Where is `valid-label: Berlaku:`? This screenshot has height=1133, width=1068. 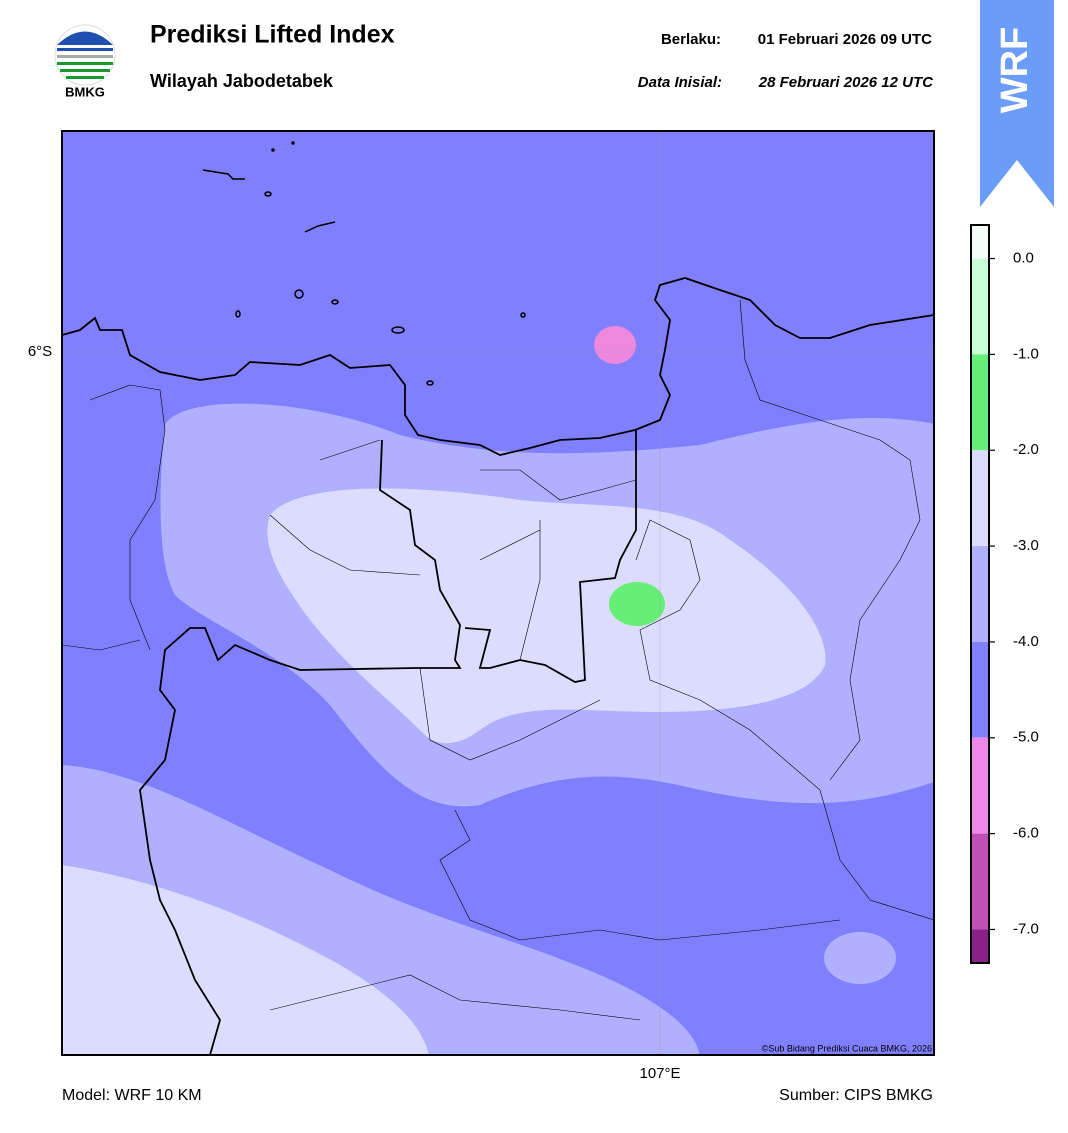
valid-label: Berlaku: is located at coordinates (691, 39).